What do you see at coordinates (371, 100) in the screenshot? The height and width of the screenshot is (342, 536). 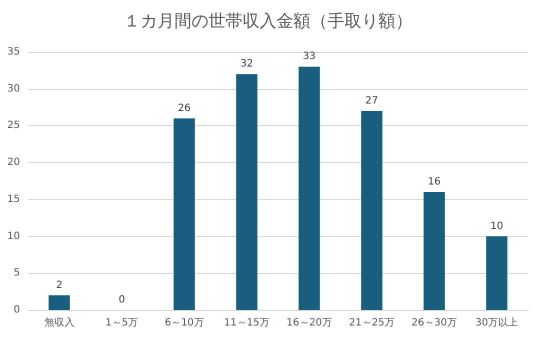 I see `data-label: 27` at bounding box center [371, 100].